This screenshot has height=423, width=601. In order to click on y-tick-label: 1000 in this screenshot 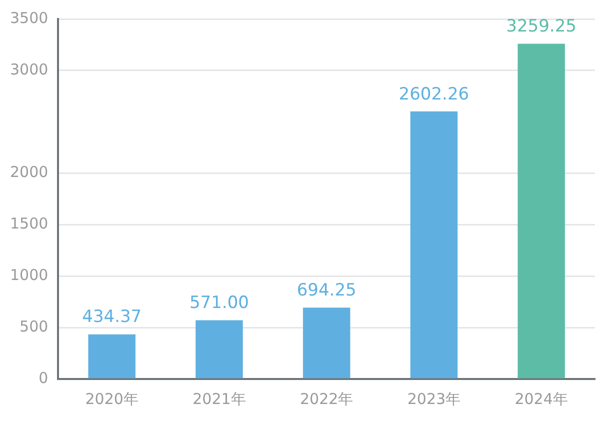, I will do `click(29, 275)`.